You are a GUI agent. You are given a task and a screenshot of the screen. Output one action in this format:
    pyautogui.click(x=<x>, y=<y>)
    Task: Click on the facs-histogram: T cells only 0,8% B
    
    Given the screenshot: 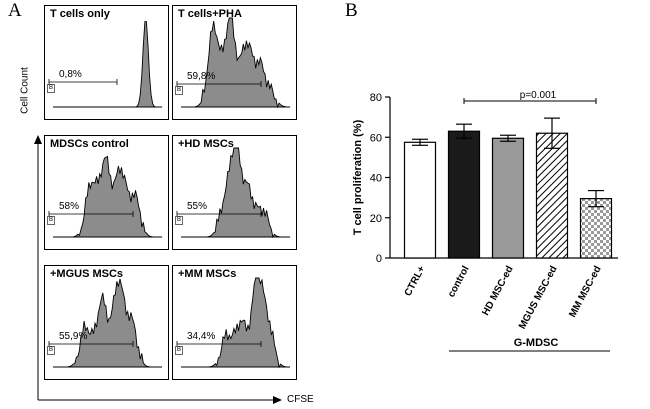 What is the action you would take?
    pyautogui.click(x=106, y=62)
    